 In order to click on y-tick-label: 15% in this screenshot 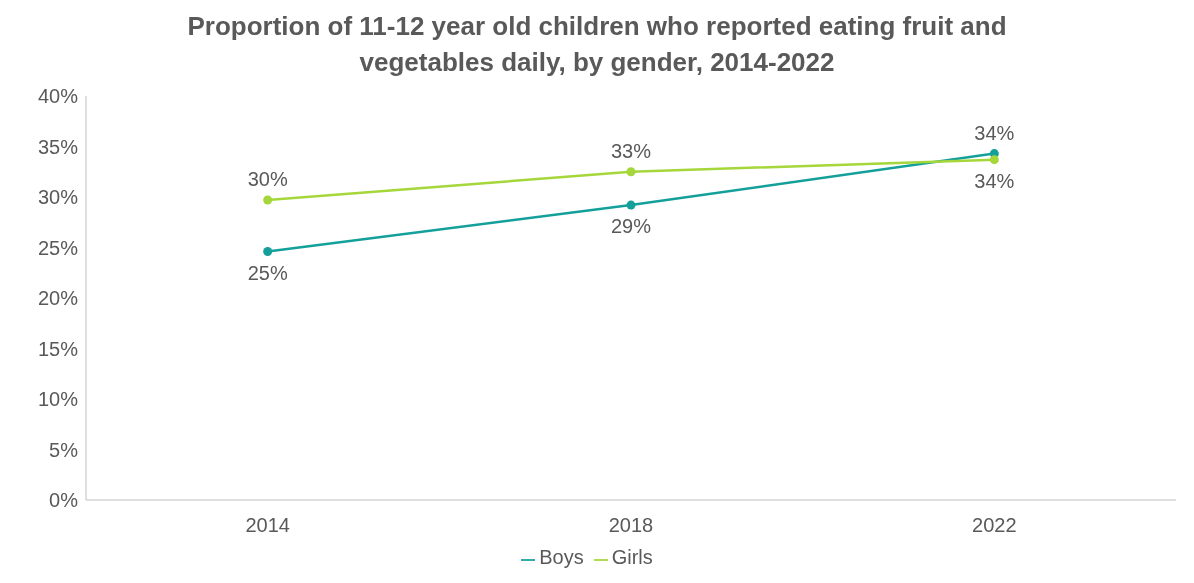, I will do `click(58, 348)`.